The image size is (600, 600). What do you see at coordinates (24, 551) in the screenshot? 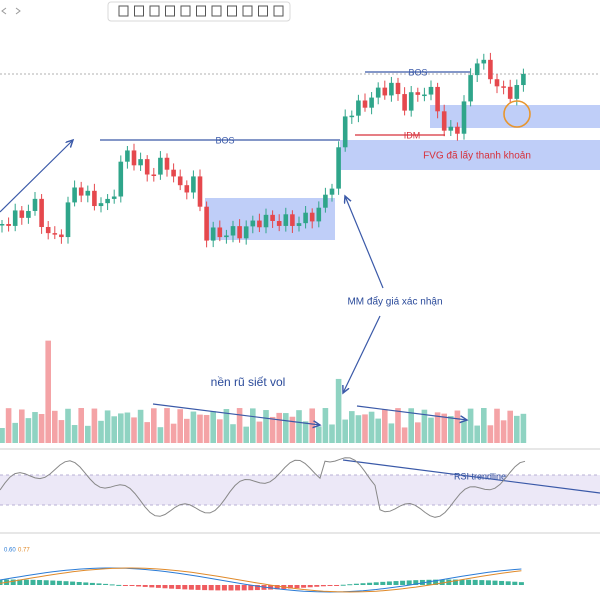
I see `macd-legend: 0.77` at bounding box center [24, 551].